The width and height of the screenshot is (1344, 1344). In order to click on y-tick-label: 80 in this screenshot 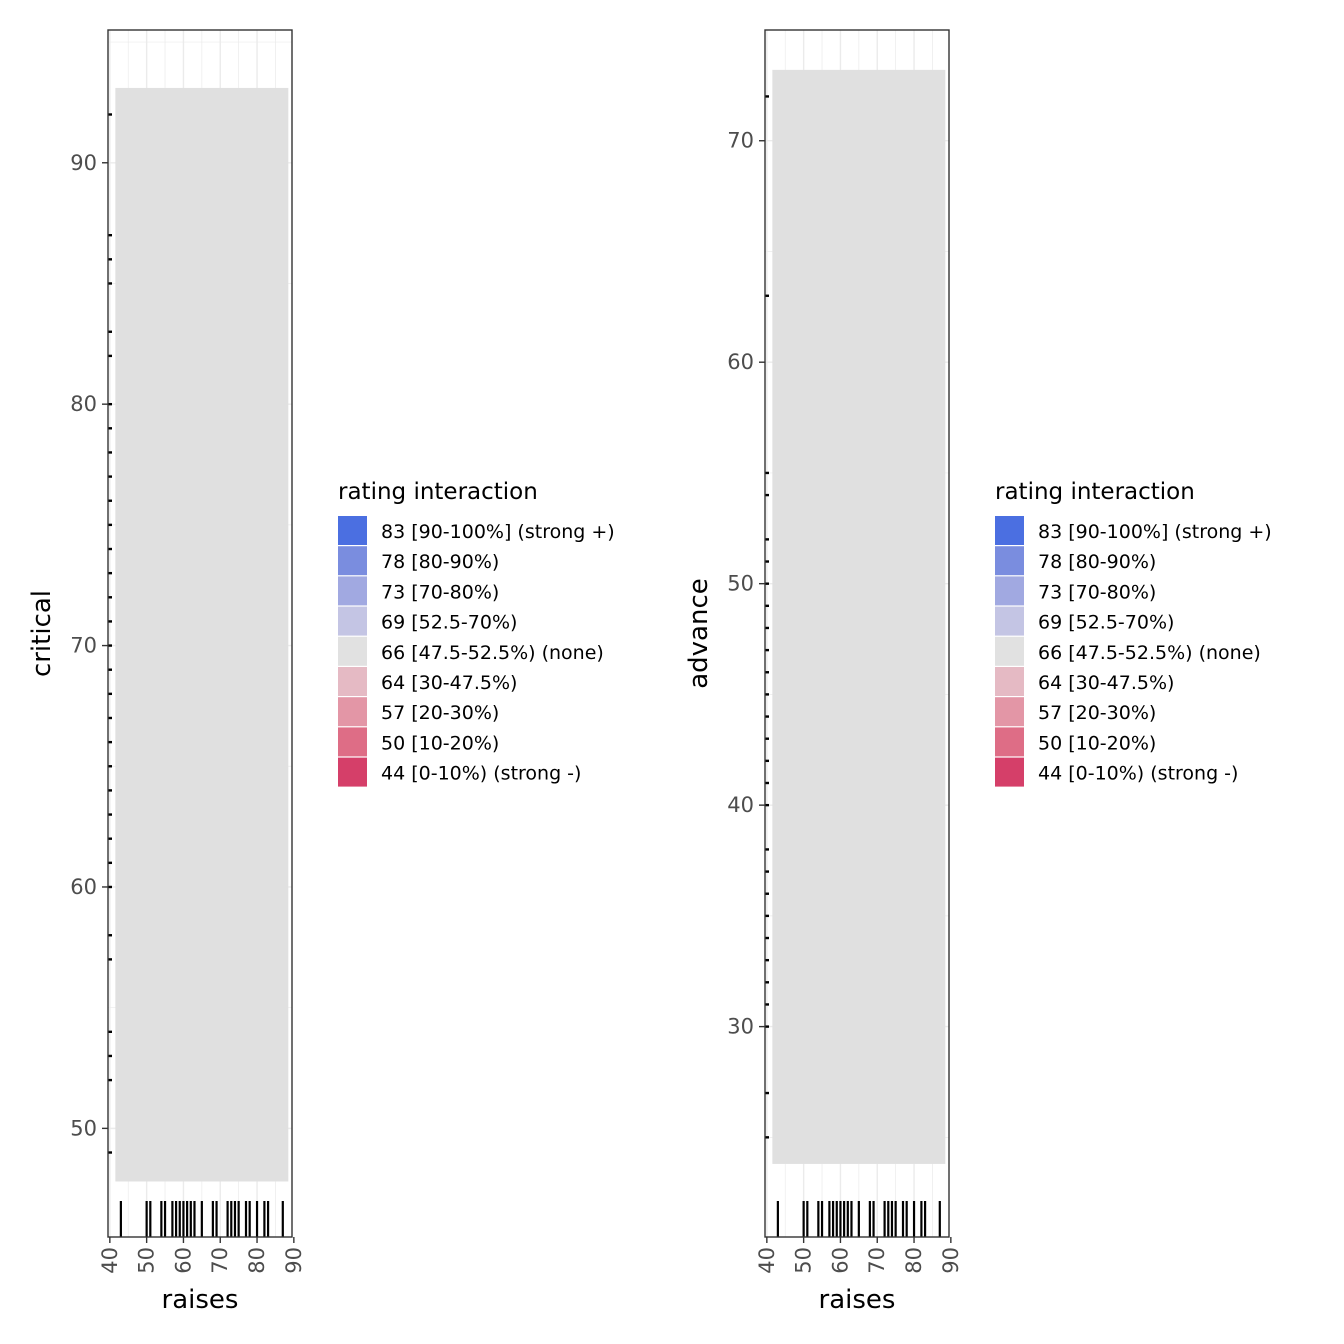, I will do `click(83, 404)`.